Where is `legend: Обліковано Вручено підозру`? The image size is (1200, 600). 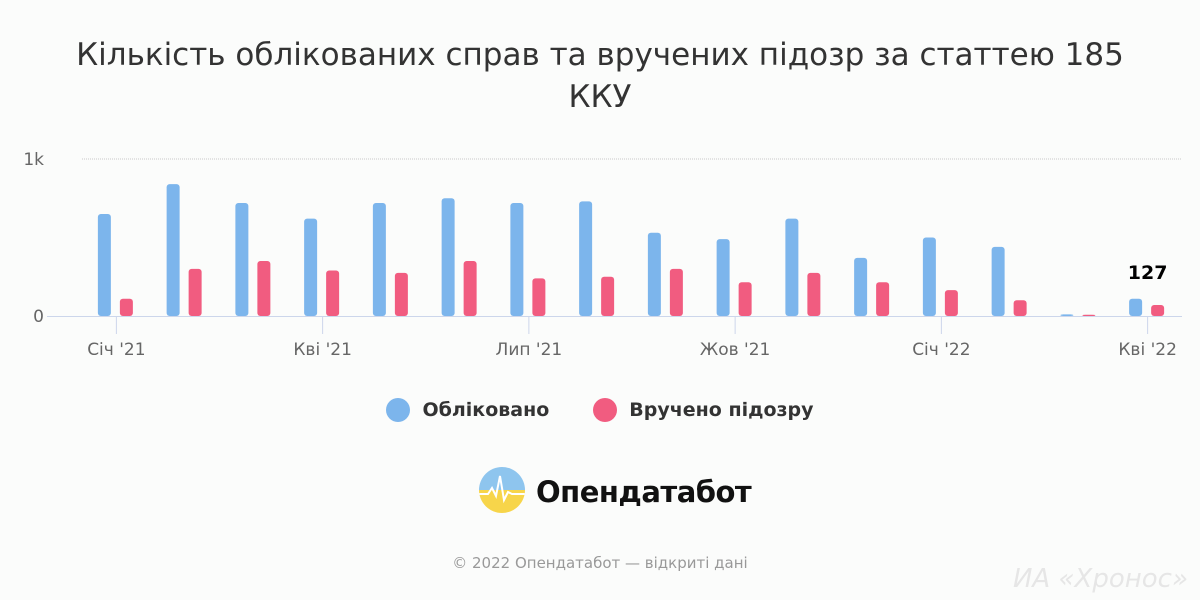 legend: Обліковано Вручено підозру is located at coordinates (600, 410).